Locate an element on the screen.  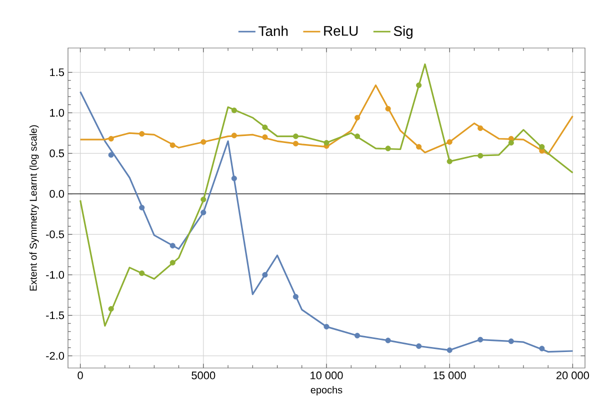
x-tick-label: 20 000 is located at coordinates (572, 376).